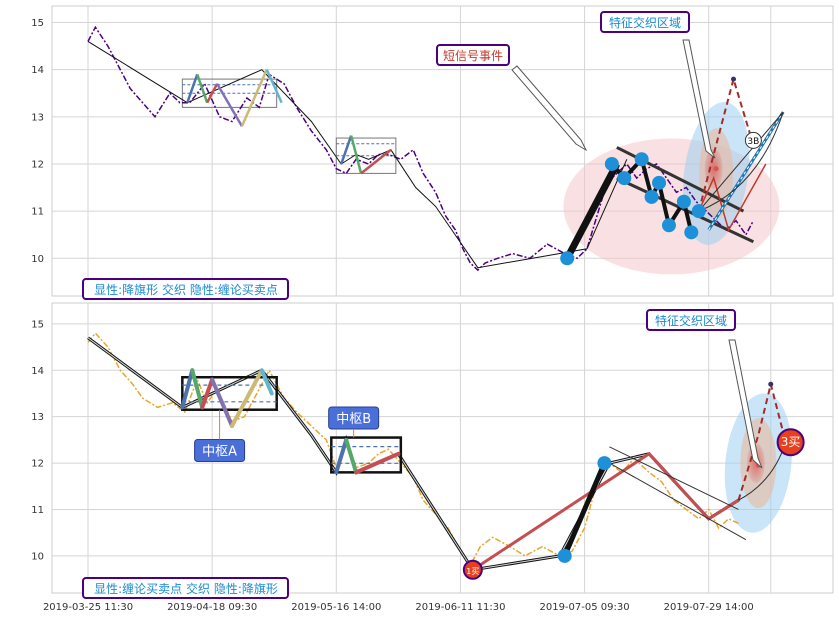 The image size is (839, 617). What do you see at coordinates (37, 164) in the screenshot?
I see `top-y-tick-label: 12` at bounding box center [37, 164].